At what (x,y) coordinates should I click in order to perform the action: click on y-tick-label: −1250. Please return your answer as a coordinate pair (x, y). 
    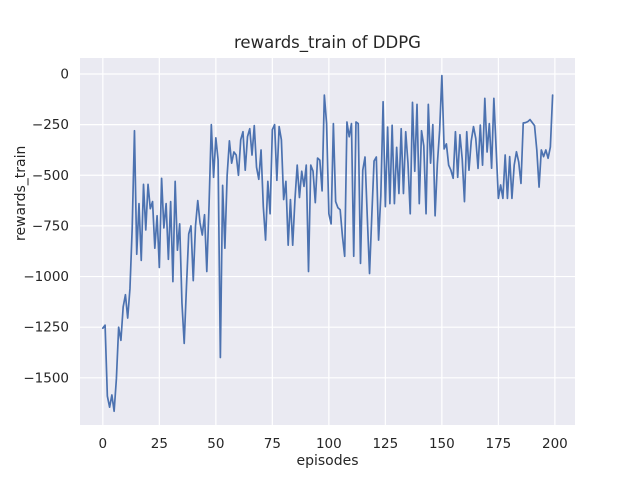
    Looking at the image, I should click on (46, 328).